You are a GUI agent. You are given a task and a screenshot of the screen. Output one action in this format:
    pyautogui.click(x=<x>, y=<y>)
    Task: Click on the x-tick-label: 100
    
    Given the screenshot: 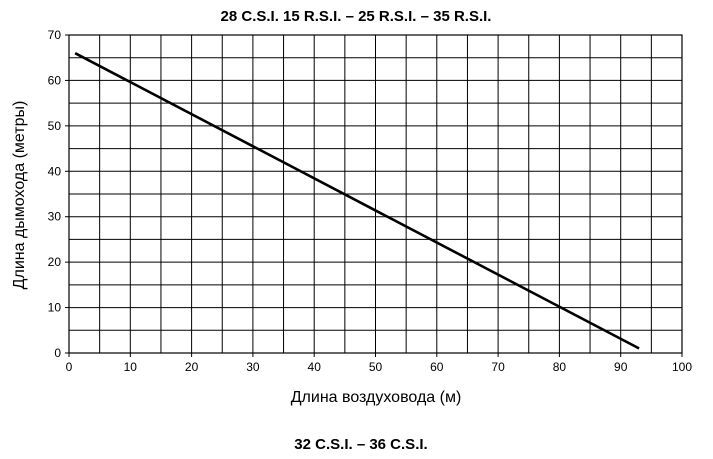 What is the action you would take?
    pyautogui.click(x=682, y=367)
    